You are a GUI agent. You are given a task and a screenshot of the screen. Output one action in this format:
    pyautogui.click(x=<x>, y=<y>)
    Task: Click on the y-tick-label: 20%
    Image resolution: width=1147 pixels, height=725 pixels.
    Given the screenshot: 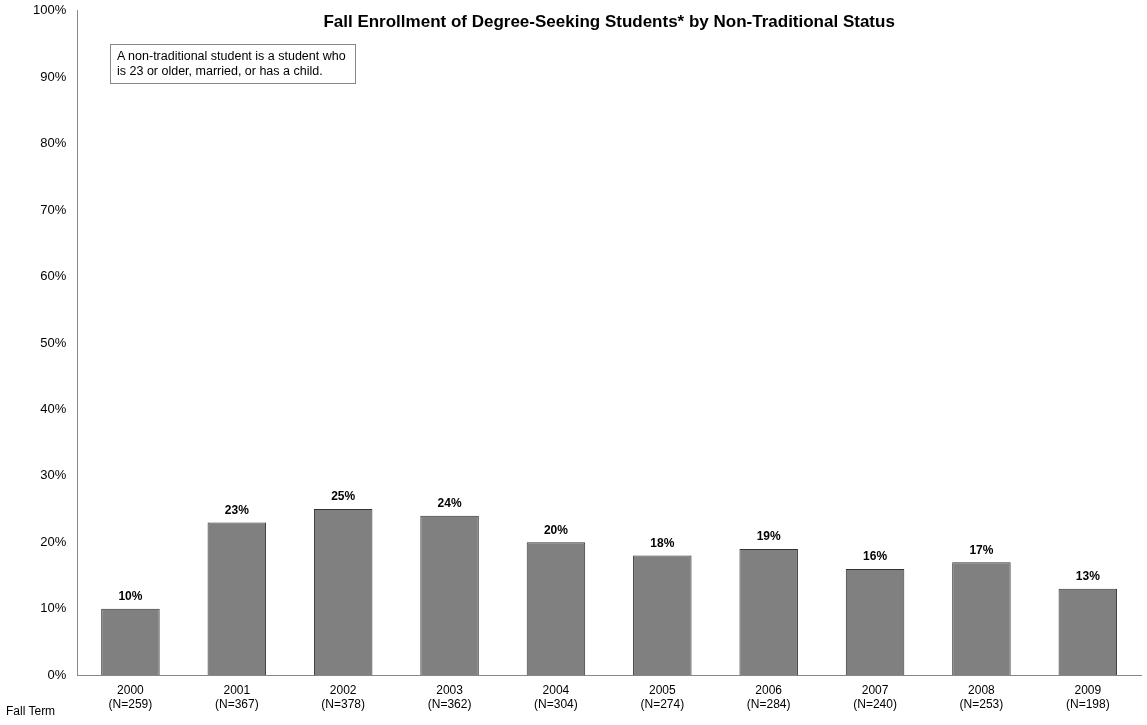 What is the action you would take?
    pyautogui.click(x=53, y=541)
    